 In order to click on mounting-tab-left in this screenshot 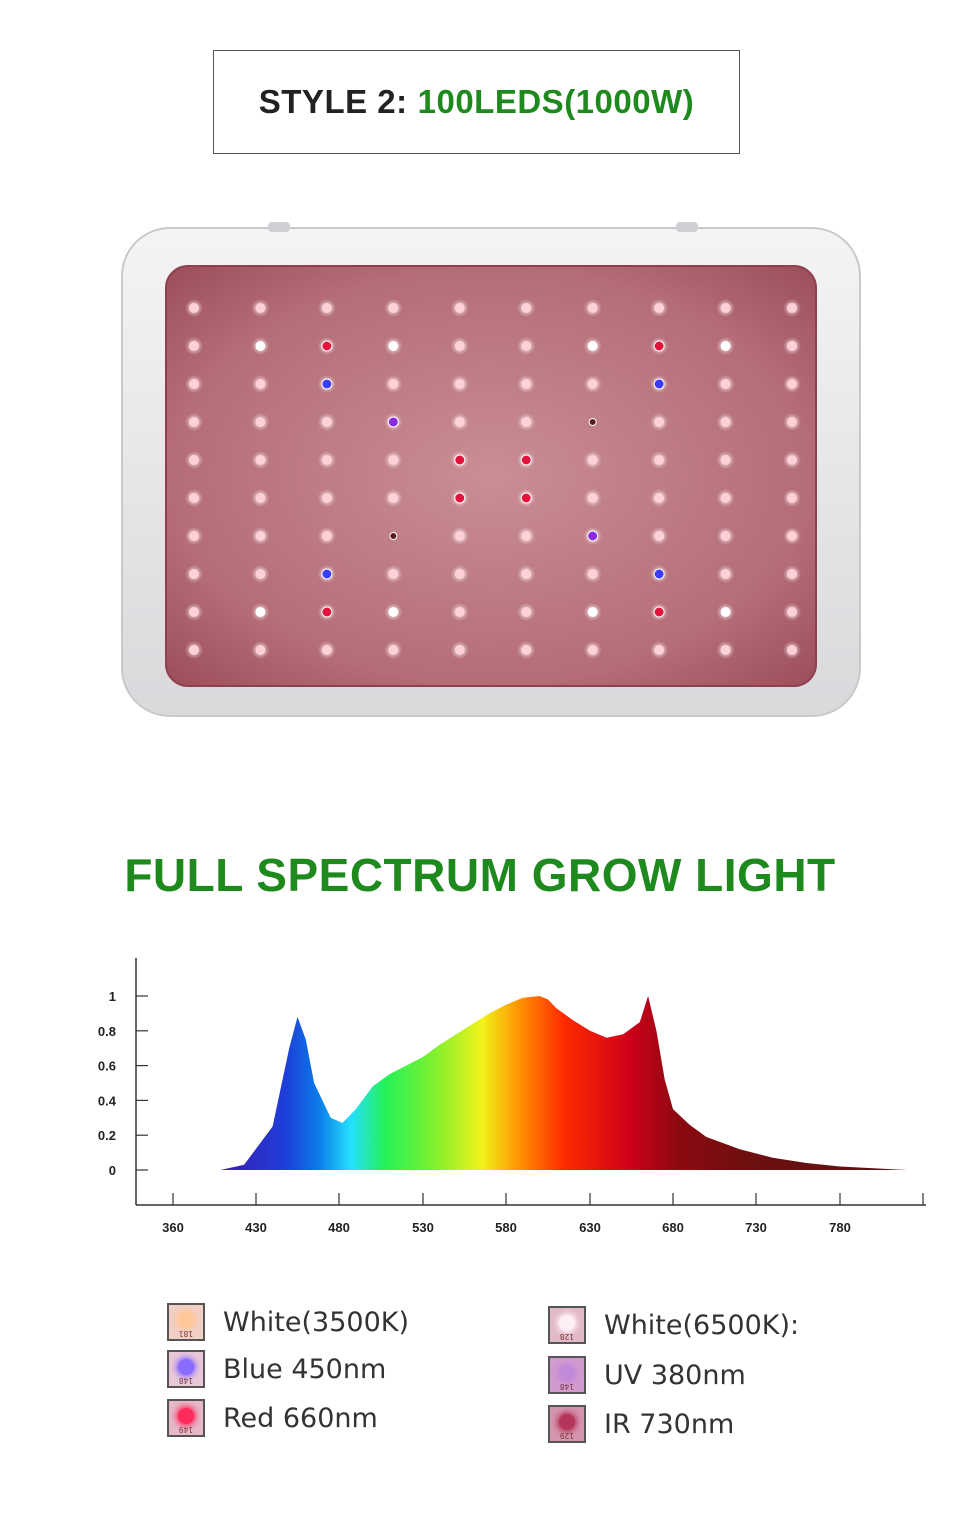, I will do `click(279, 227)`.